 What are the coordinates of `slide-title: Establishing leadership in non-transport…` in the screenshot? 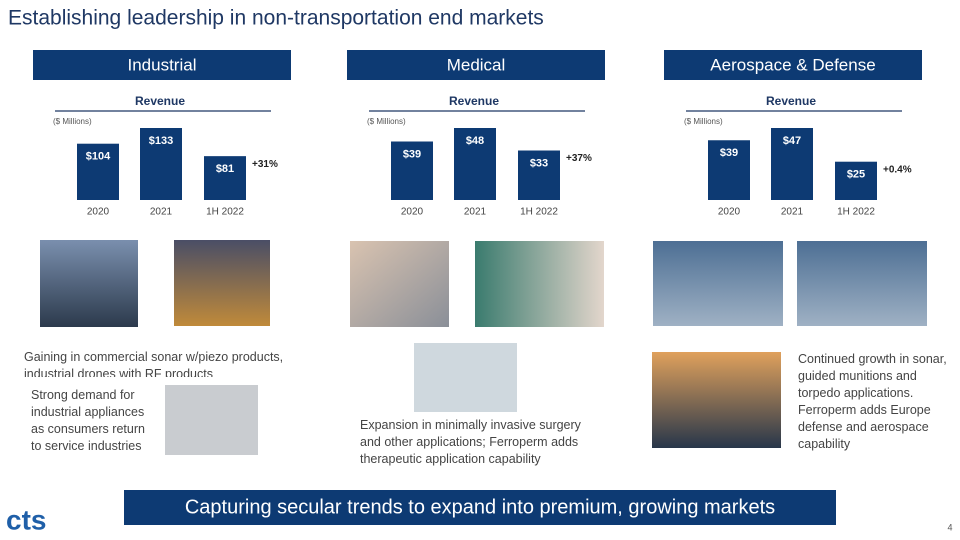 It's located at (276, 18).